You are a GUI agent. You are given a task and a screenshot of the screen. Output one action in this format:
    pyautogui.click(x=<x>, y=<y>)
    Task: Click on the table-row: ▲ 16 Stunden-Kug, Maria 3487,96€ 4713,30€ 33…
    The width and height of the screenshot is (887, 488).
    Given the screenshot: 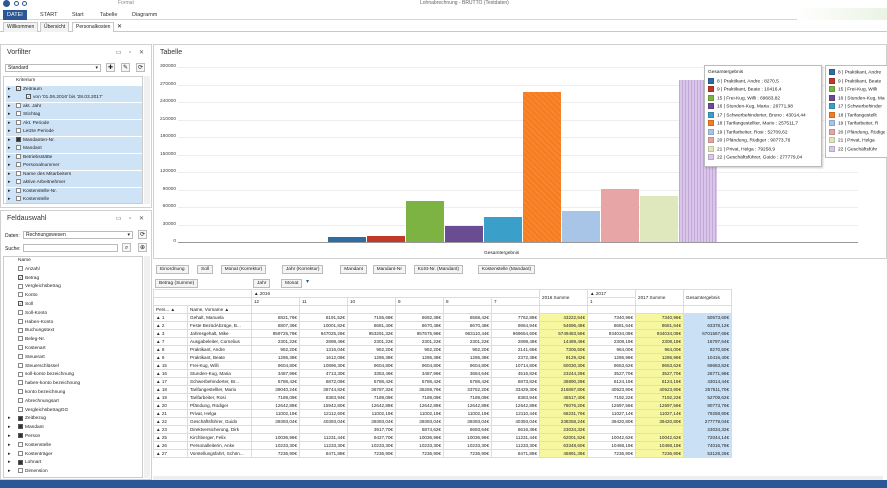 What is the action you would take?
    pyautogui.click(x=443, y=373)
    